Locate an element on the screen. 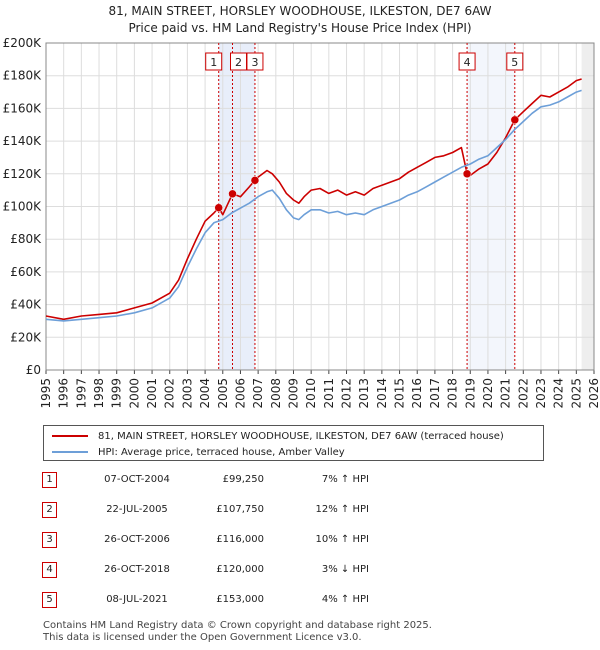  y-tick-label: £20K is located at coordinates (26, 337).